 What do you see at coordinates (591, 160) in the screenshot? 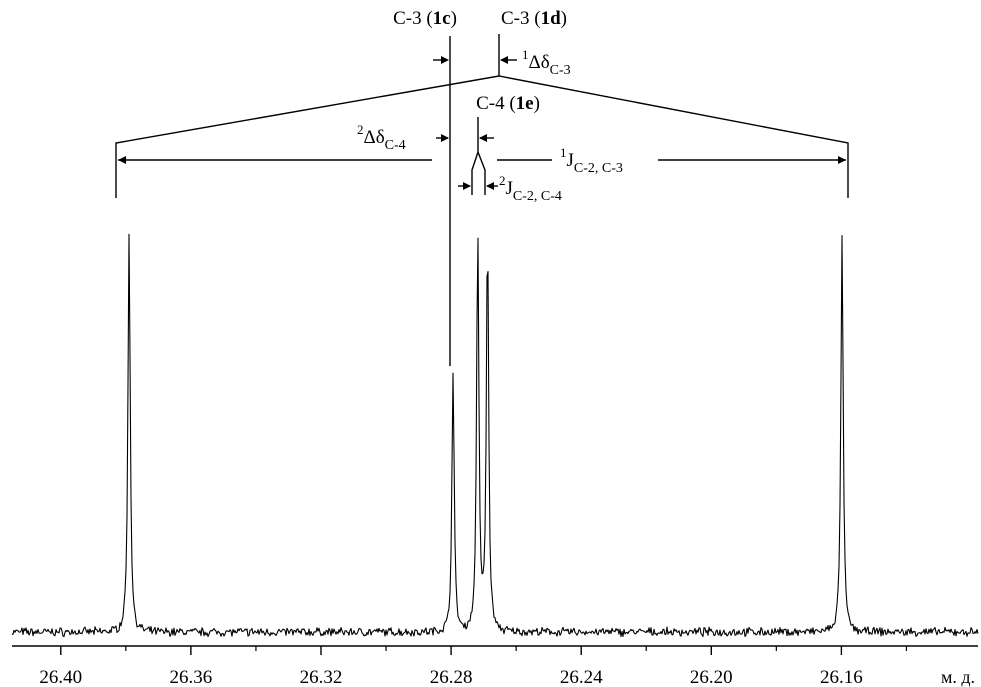
I see `label-j1: 1JC-2, C-3` at bounding box center [591, 160].